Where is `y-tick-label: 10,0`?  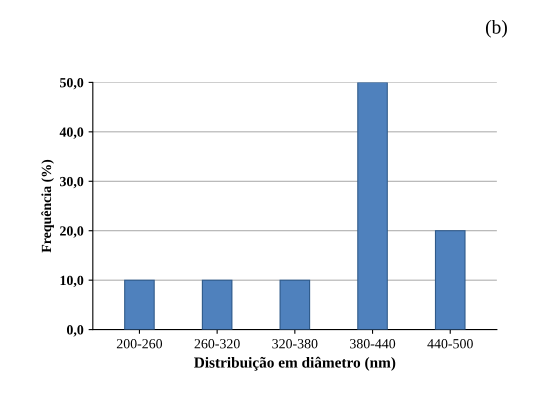
y-tick-label: 10,0 is located at coordinates (72, 282).